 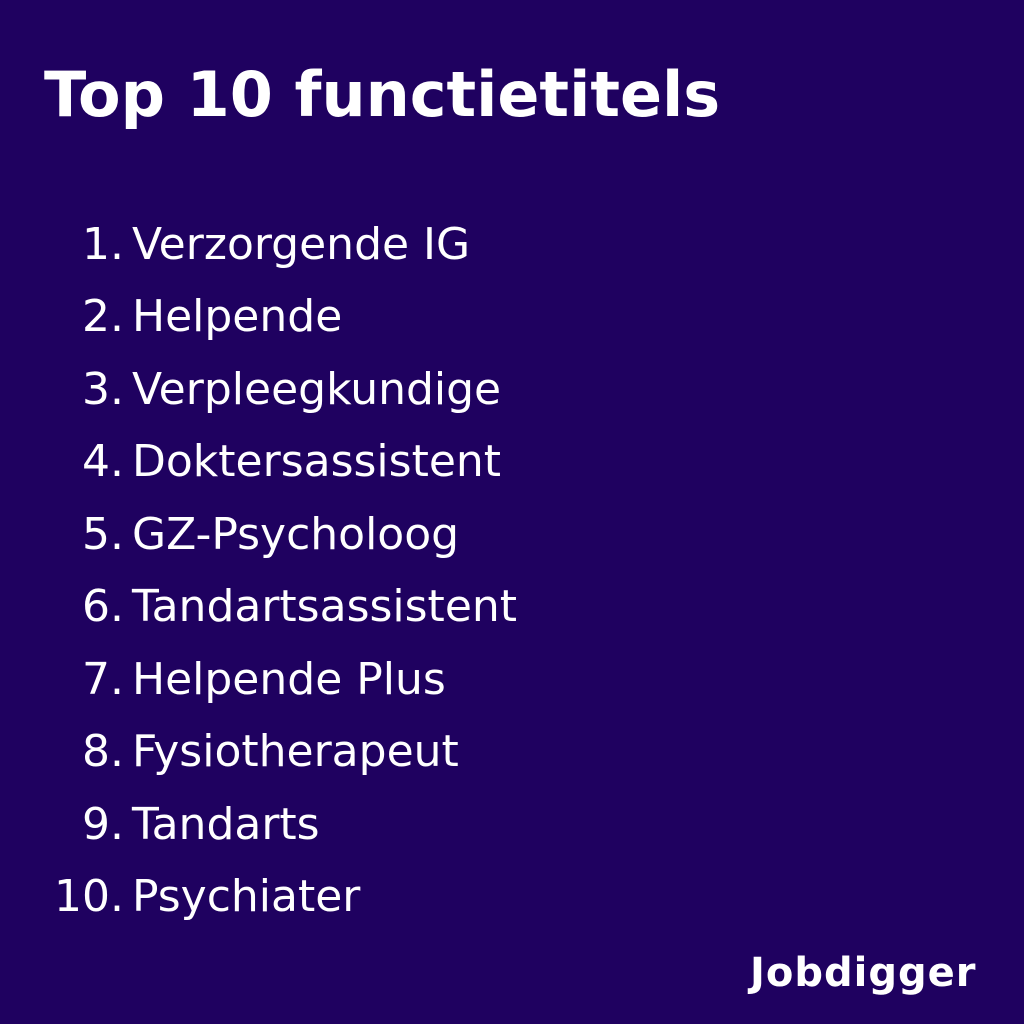 I want to click on item-label: Tandartsassistent, so click(x=325, y=607).